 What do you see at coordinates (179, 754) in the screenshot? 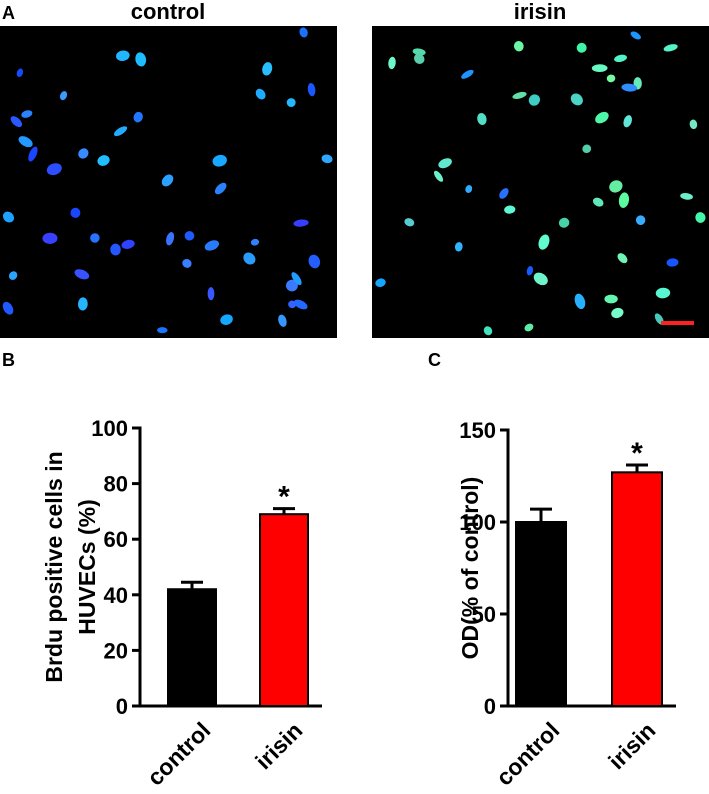
I see `x-tick-label: control` at bounding box center [179, 754].